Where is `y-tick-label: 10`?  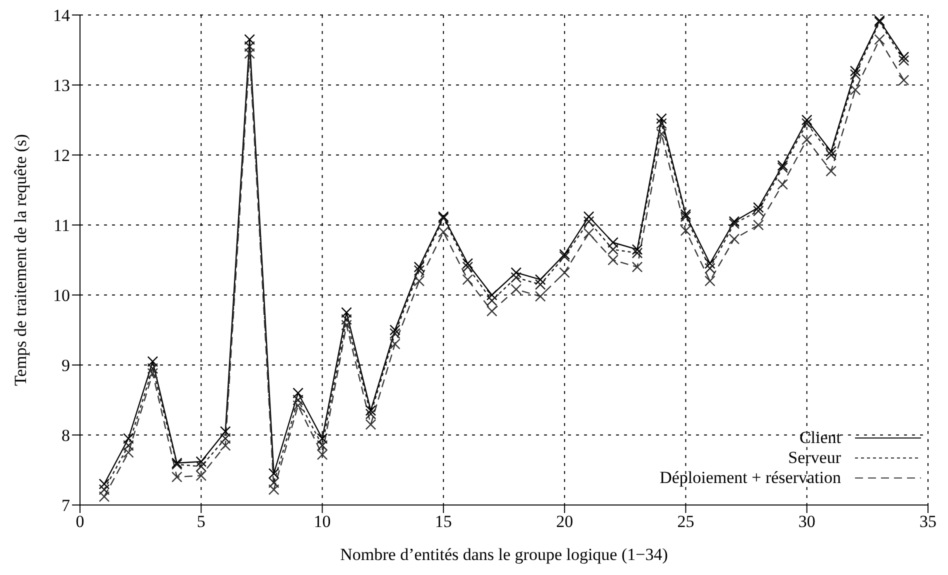 y-tick-label: 10 is located at coordinates (61, 296).